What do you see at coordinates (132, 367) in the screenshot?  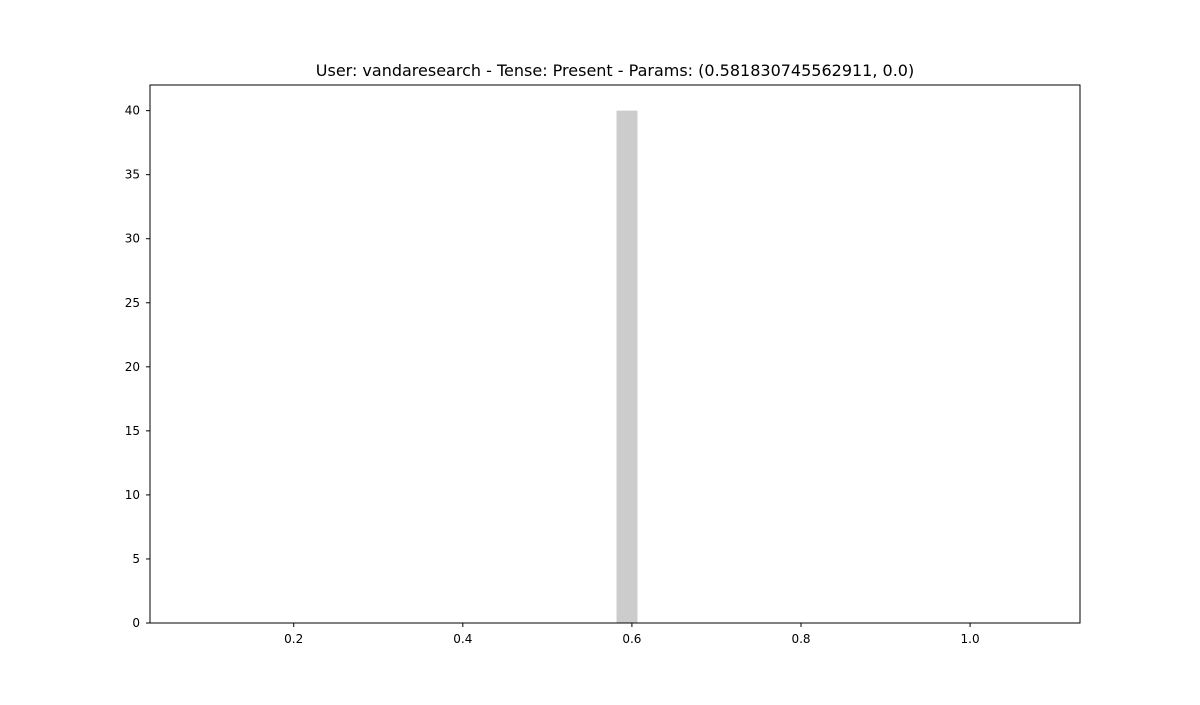 I see `y-tick-label: 20` at bounding box center [132, 367].